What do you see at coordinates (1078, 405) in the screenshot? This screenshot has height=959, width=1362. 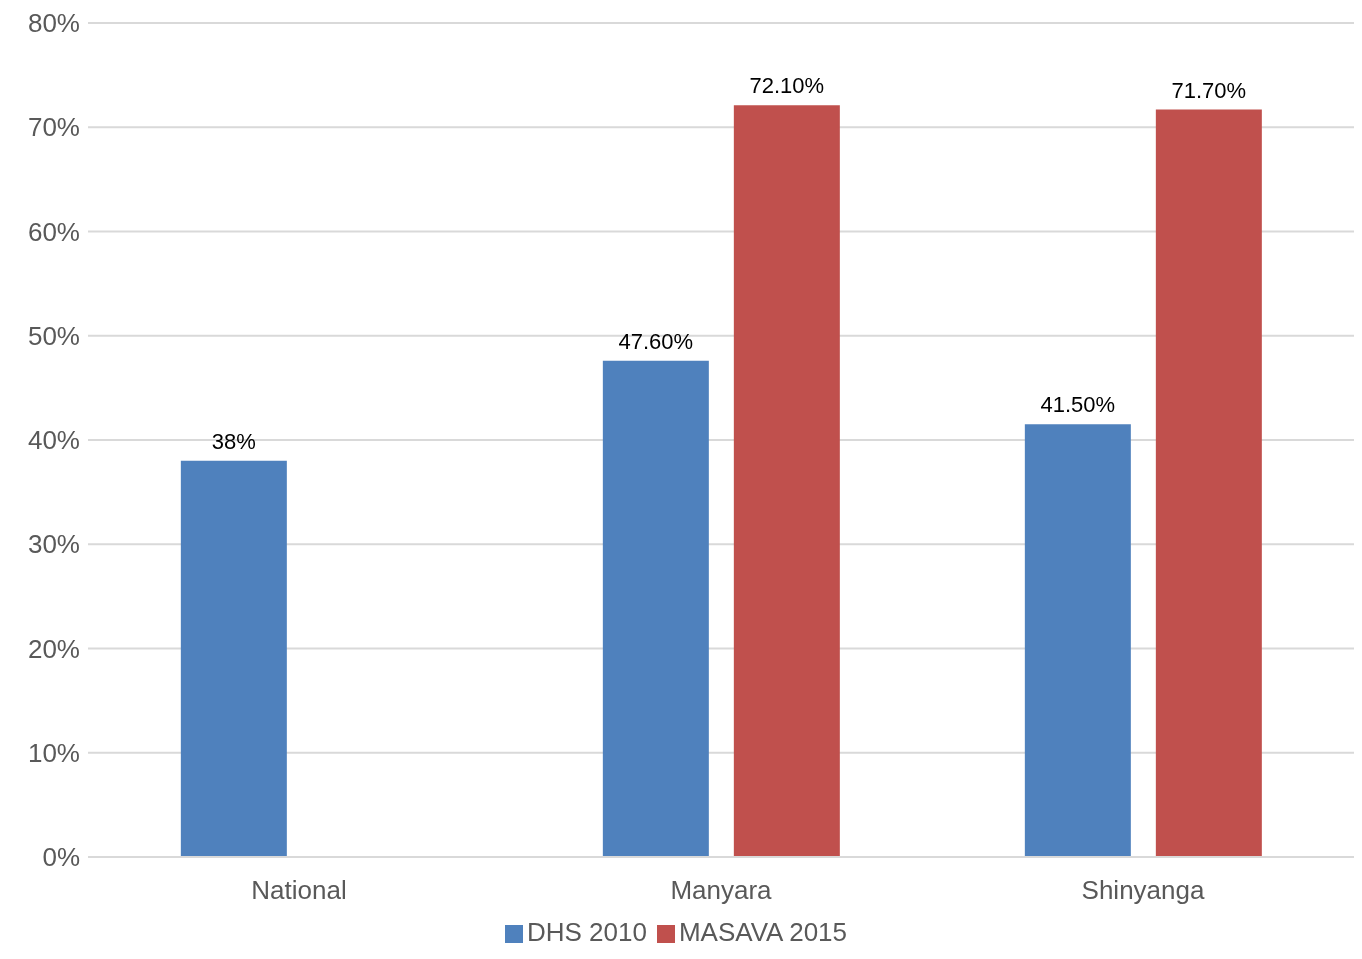 I see `data-label: 41.50%` at bounding box center [1078, 405].